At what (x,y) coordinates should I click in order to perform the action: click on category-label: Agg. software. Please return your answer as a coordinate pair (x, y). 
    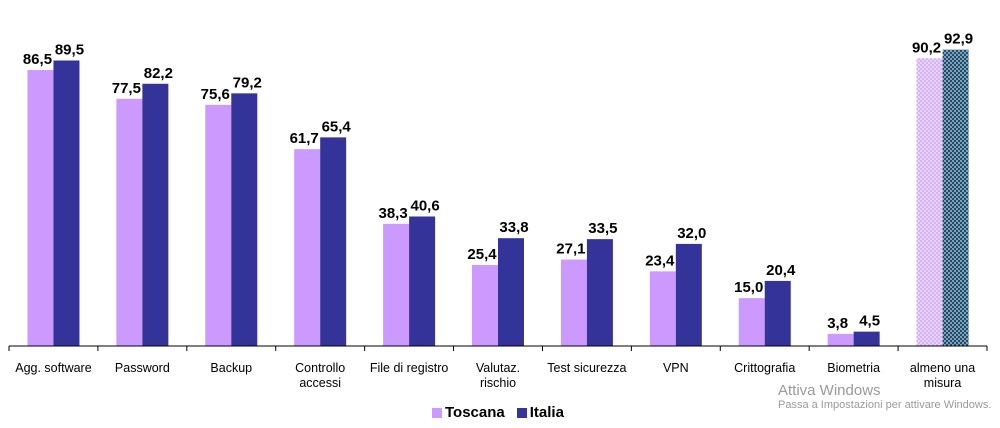
    Looking at the image, I should click on (53, 368).